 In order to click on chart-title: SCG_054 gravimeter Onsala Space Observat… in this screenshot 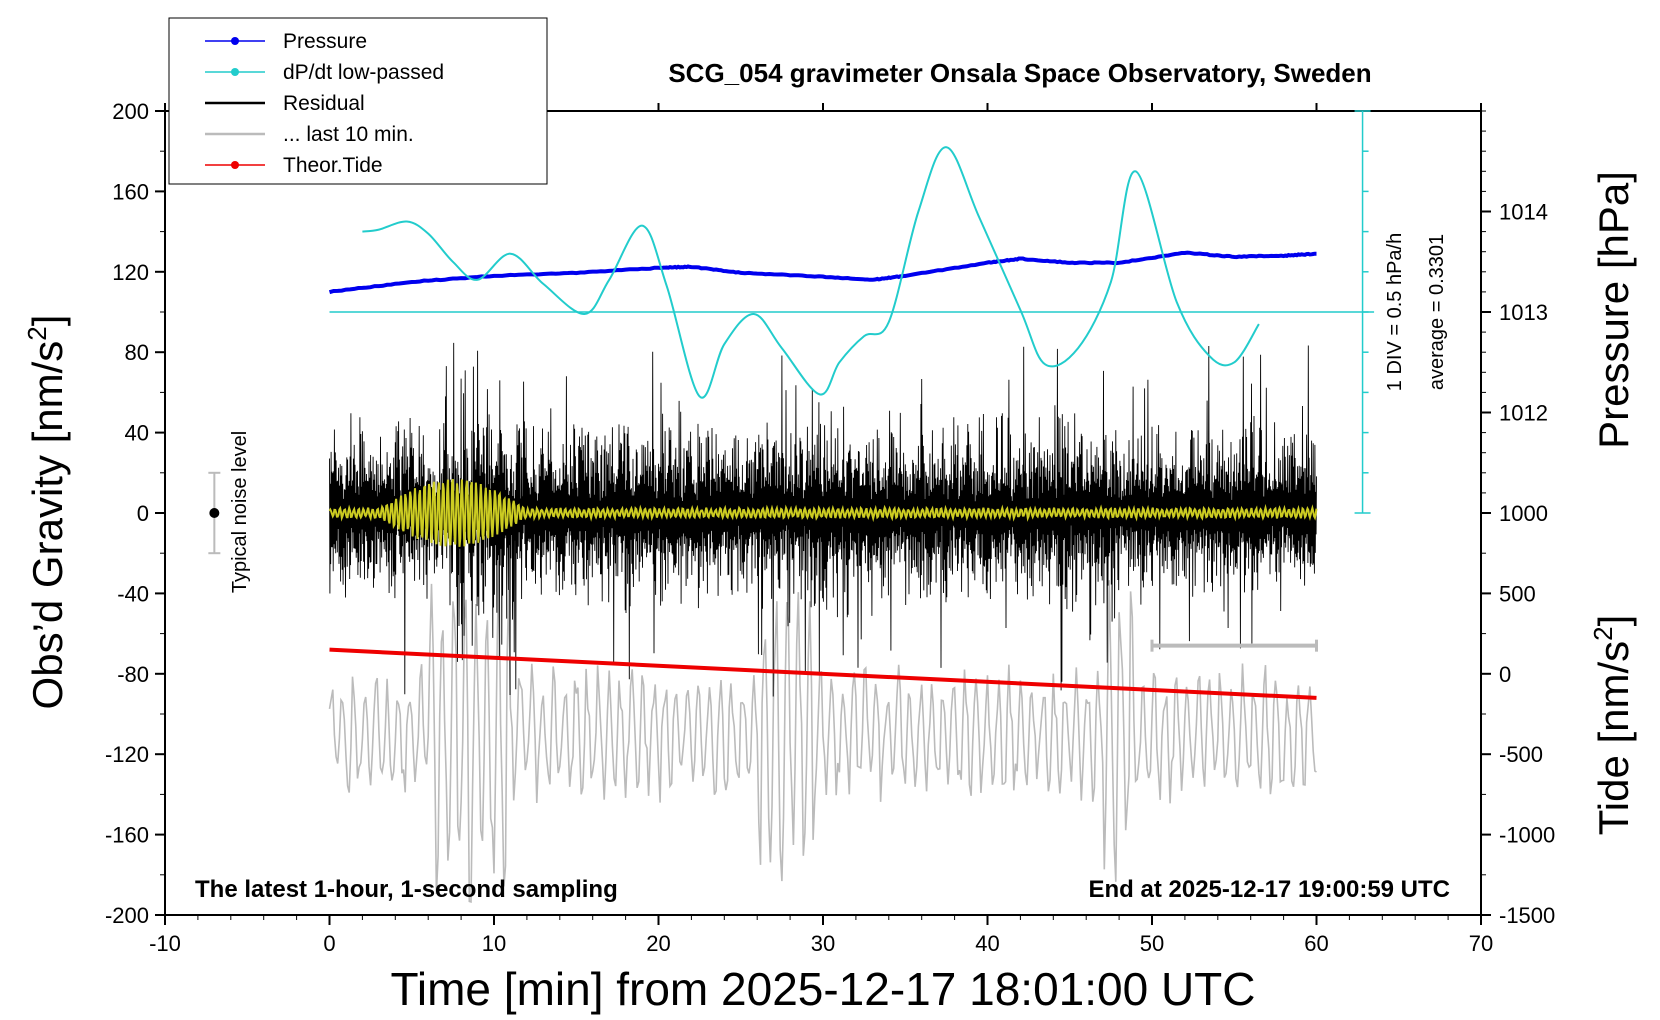, I will do `click(1019, 73)`.